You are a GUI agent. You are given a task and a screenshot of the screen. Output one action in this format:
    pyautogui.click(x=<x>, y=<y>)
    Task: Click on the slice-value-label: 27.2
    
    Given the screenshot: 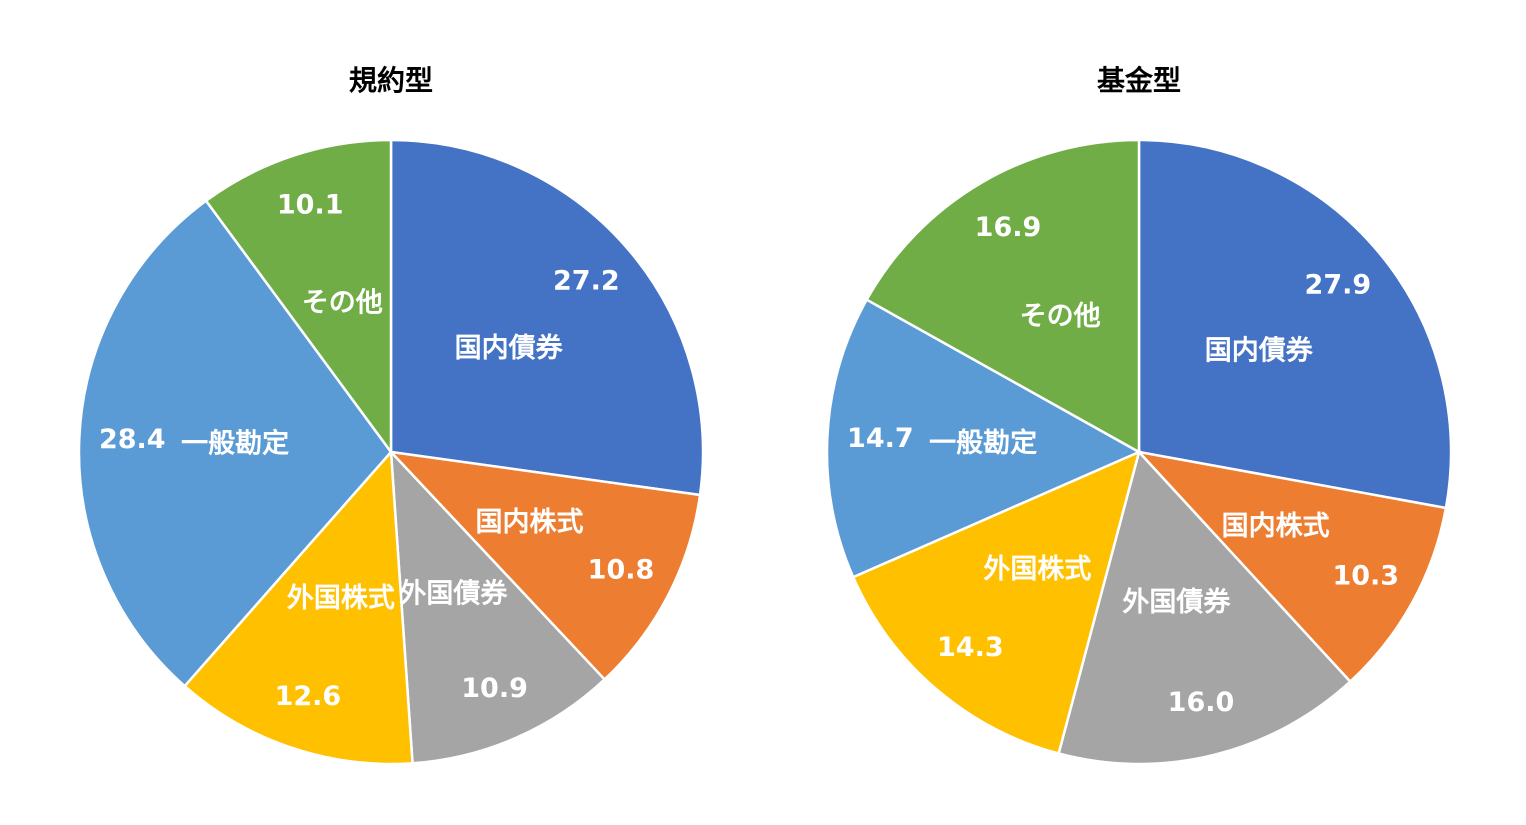 What is the action you would take?
    pyautogui.click(x=586, y=280)
    